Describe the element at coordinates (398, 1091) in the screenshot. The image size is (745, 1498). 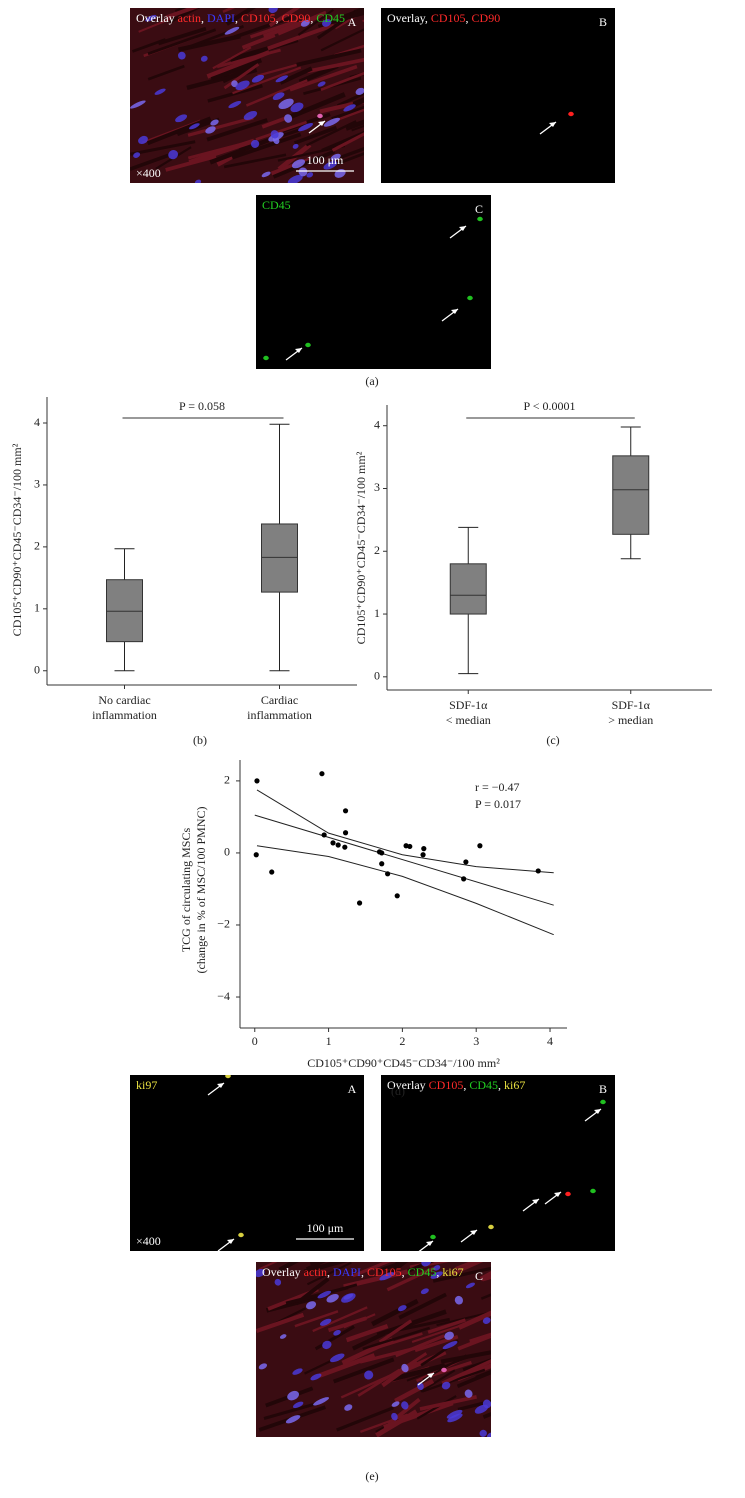
I see `caption: (d)` at that location.